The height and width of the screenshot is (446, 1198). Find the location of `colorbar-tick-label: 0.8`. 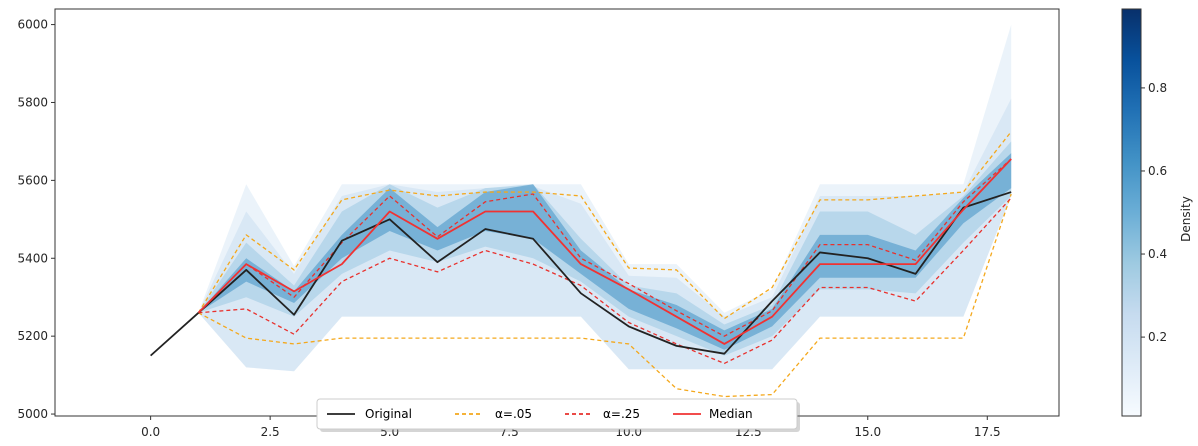

colorbar-tick-label: 0.8 is located at coordinates (1157, 88).